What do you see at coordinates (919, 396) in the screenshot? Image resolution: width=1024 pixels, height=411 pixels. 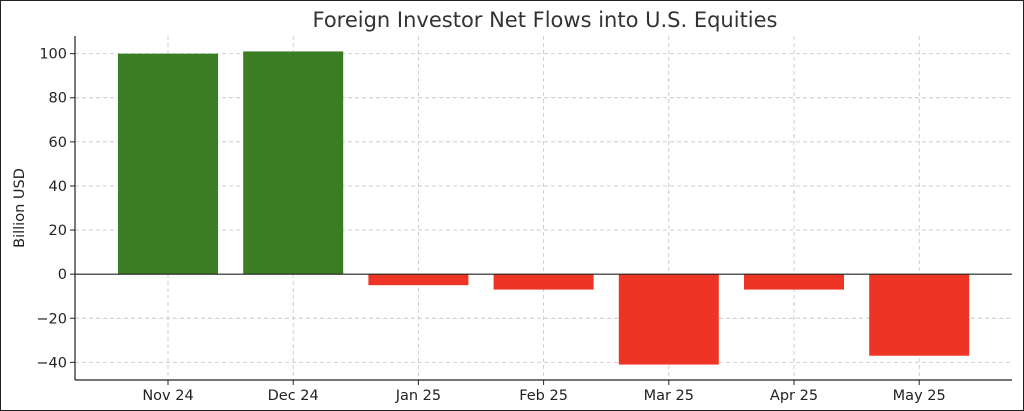 I see `x-tick-label: May 25` at bounding box center [919, 396].